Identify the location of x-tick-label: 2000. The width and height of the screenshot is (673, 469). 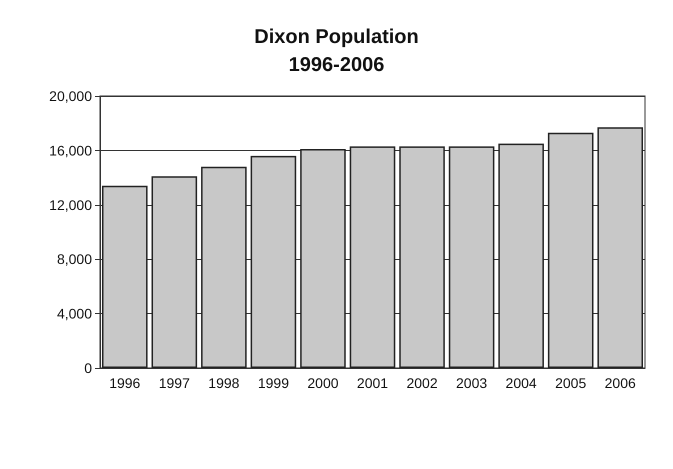
(323, 383).